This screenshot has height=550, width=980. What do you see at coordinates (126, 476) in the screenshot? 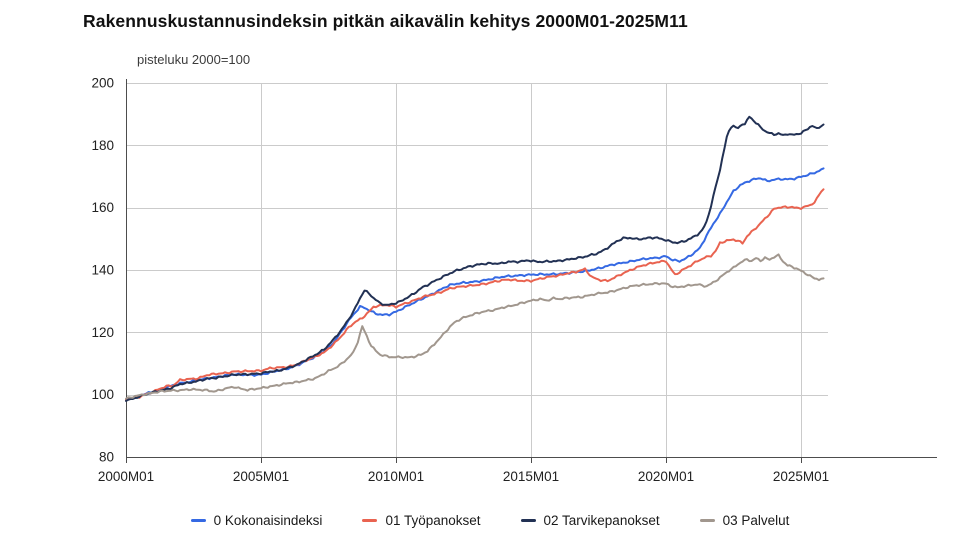
I see `x-tick-label: 2000M01` at bounding box center [126, 476].